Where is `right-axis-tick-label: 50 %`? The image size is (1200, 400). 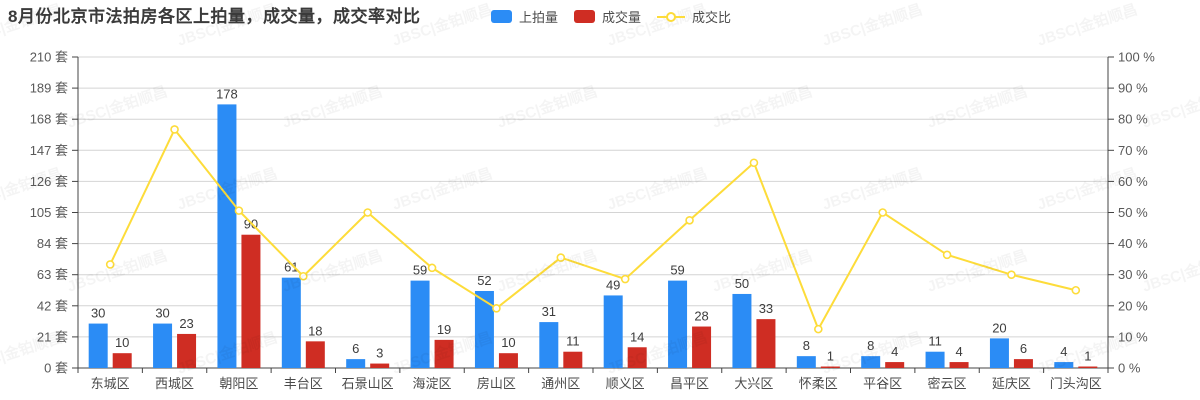 right-axis-tick-label: 50 % is located at coordinates (1133, 212).